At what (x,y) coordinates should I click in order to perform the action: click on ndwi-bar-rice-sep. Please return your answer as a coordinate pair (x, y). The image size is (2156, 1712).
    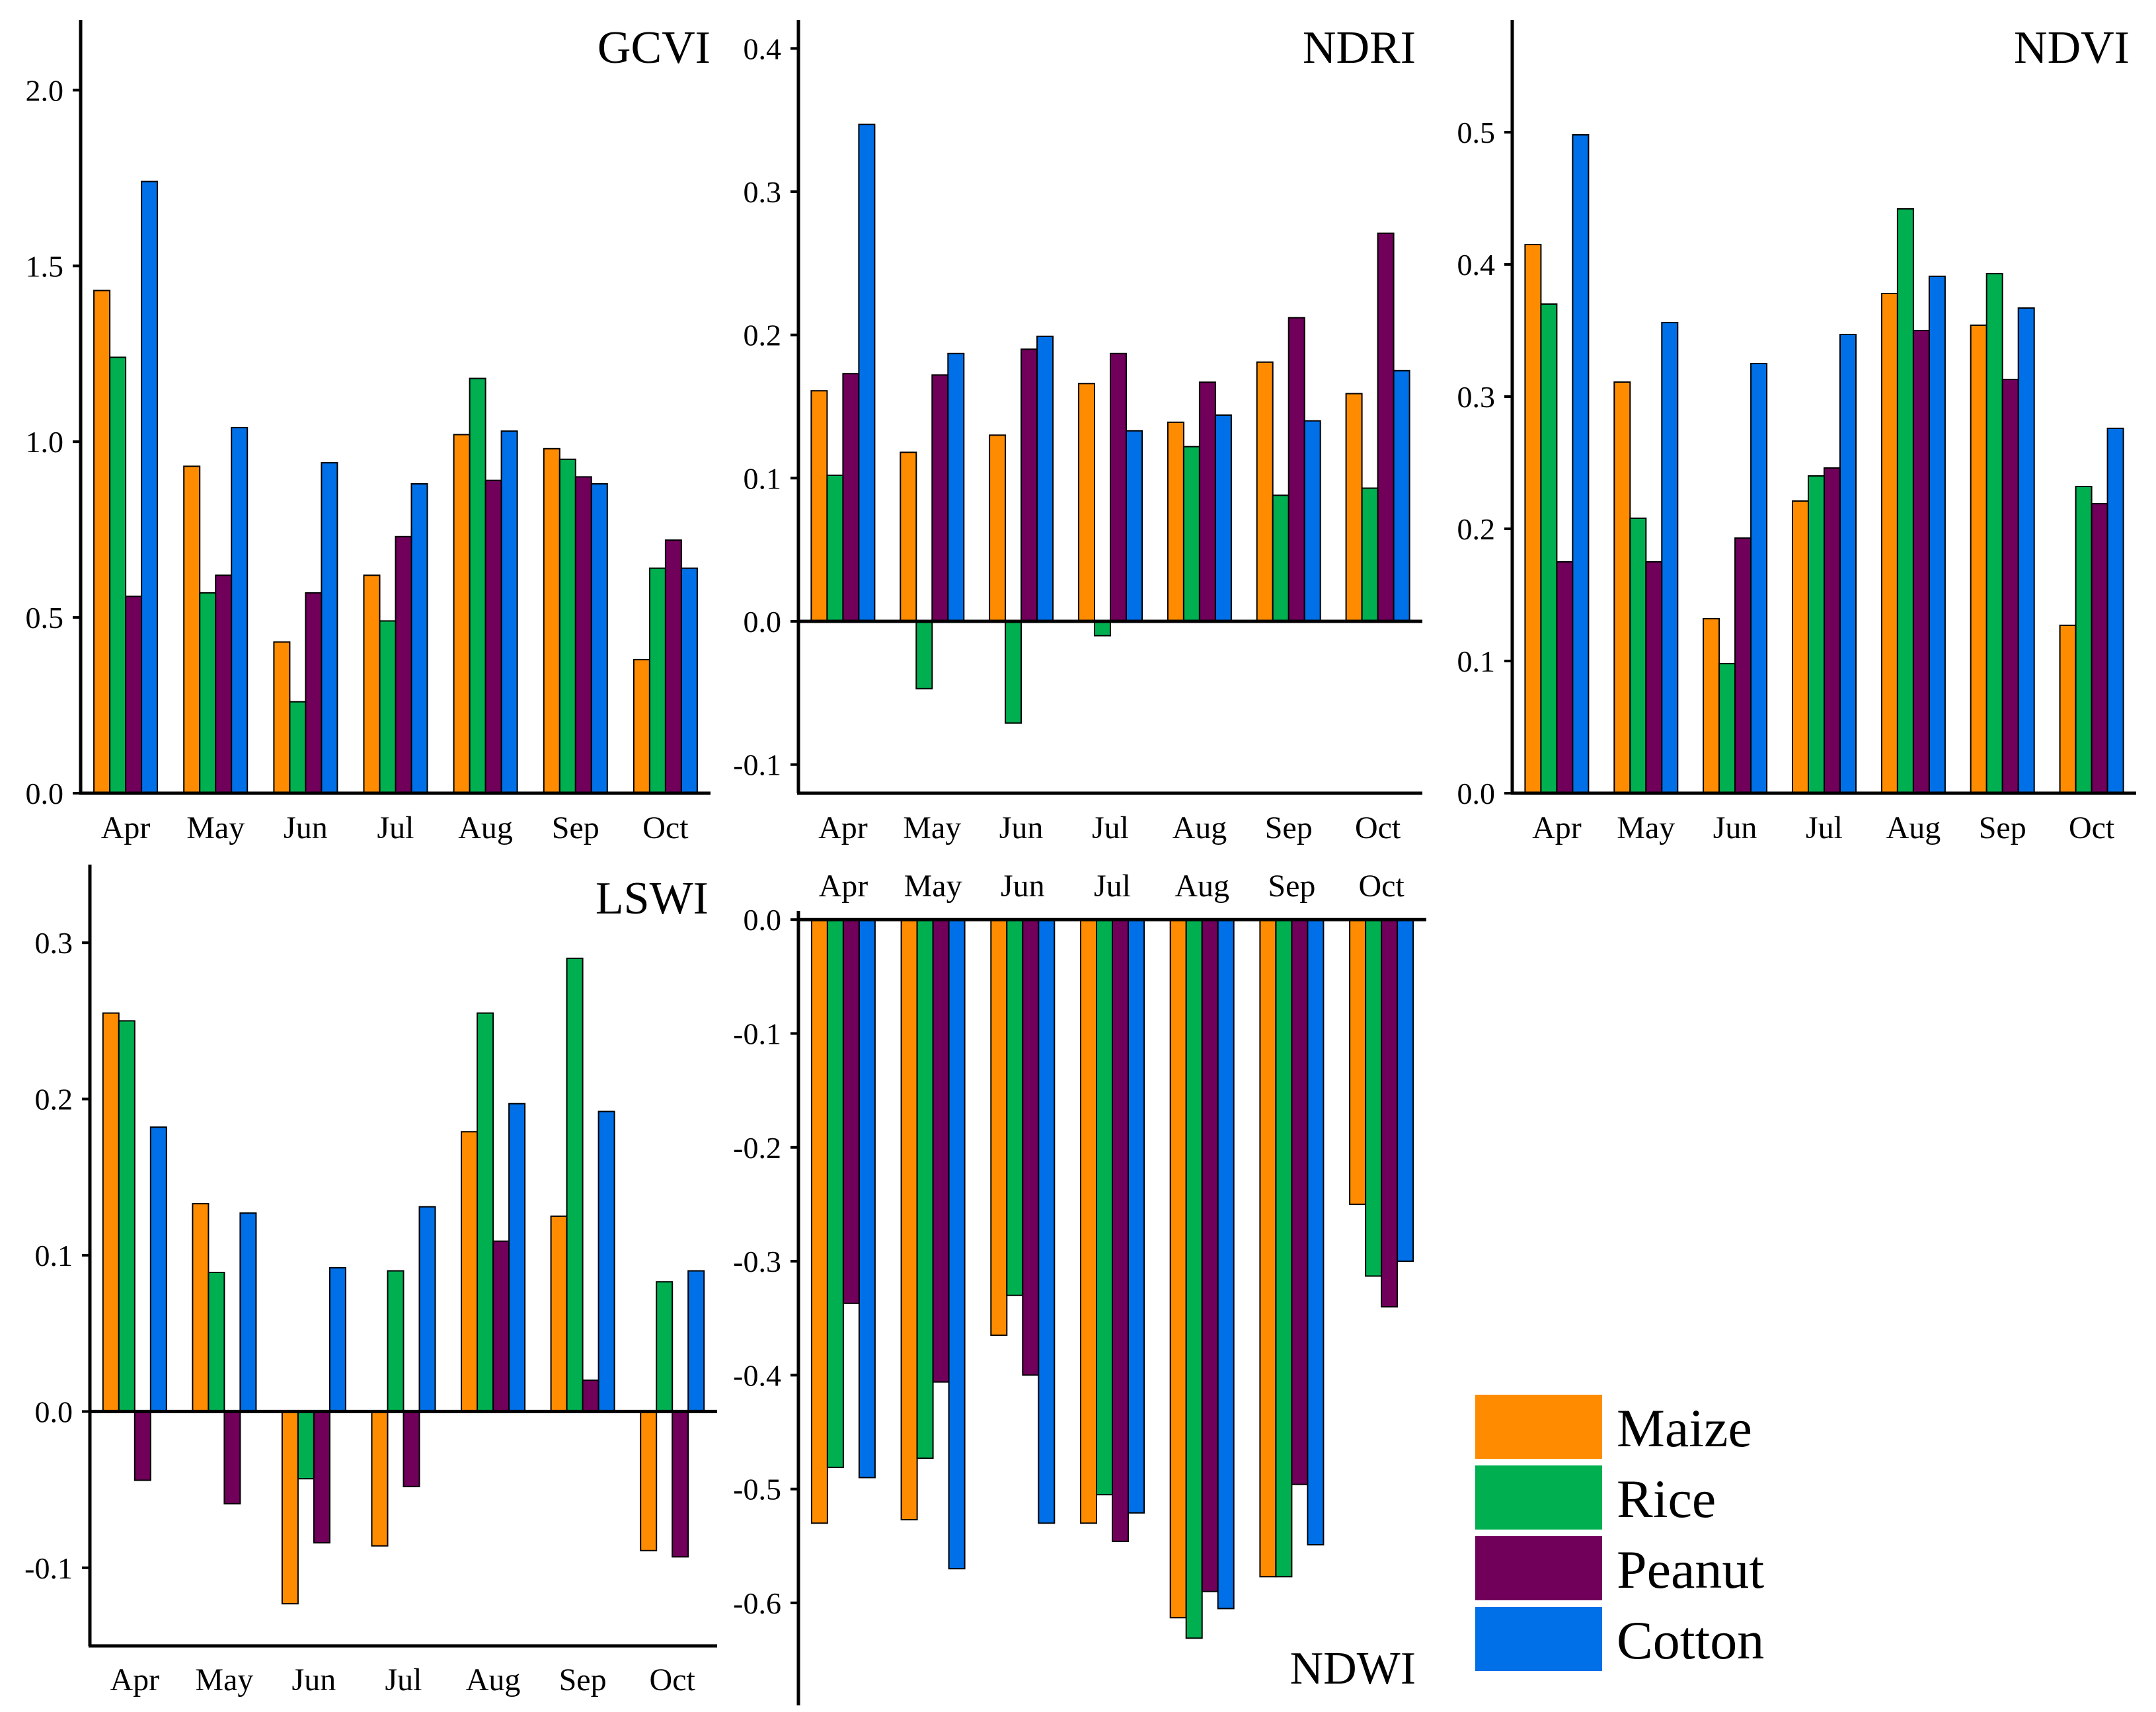
    Looking at the image, I should click on (1284, 1248).